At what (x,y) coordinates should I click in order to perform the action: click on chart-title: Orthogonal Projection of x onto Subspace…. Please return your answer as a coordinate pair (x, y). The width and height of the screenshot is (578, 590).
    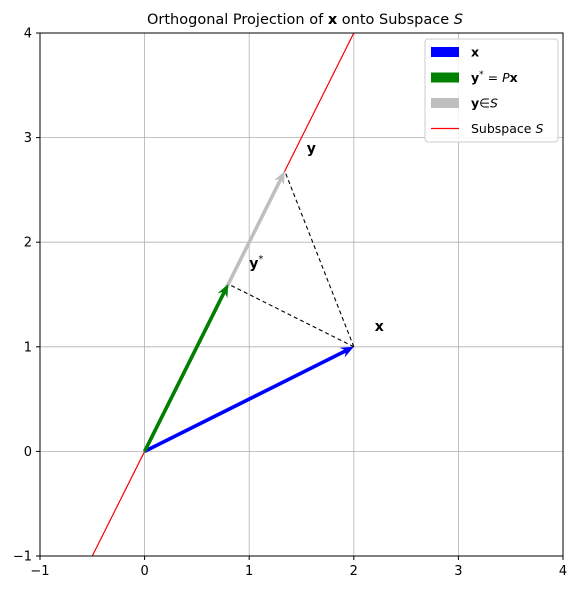
    Looking at the image, I should click on (305, 20).